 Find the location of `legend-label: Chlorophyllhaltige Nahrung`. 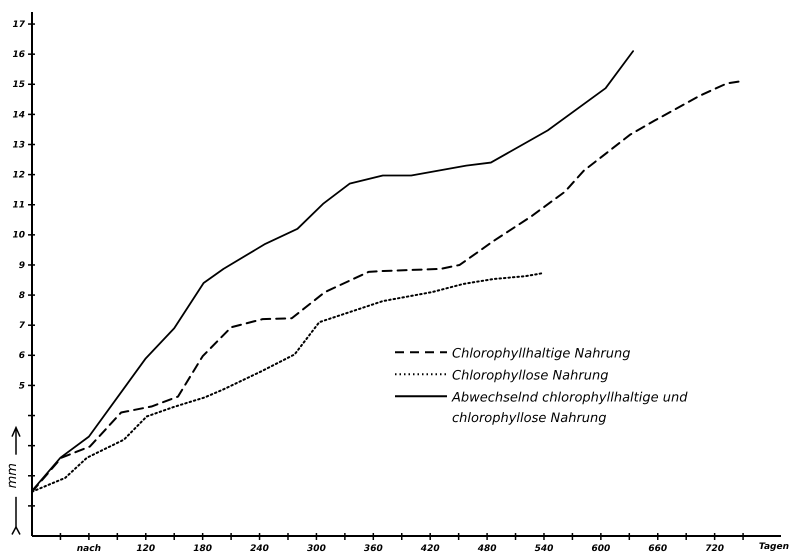

legend-label: Chlorophyllhaltige Nahrung is located at coordinates (541, 354).